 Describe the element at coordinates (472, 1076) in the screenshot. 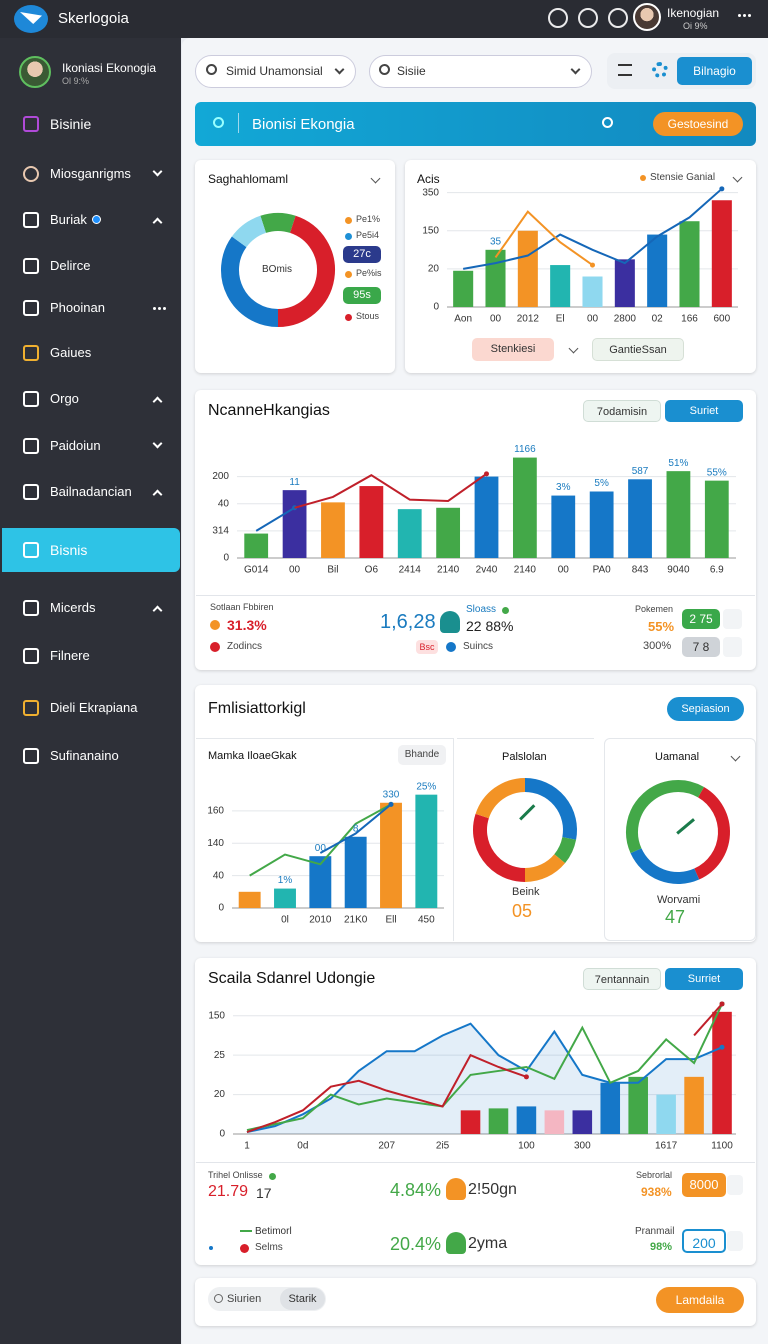

I see `chart: 0 20 25 150 1 0d 207 2i5 100 300 1617 1100` at that location.